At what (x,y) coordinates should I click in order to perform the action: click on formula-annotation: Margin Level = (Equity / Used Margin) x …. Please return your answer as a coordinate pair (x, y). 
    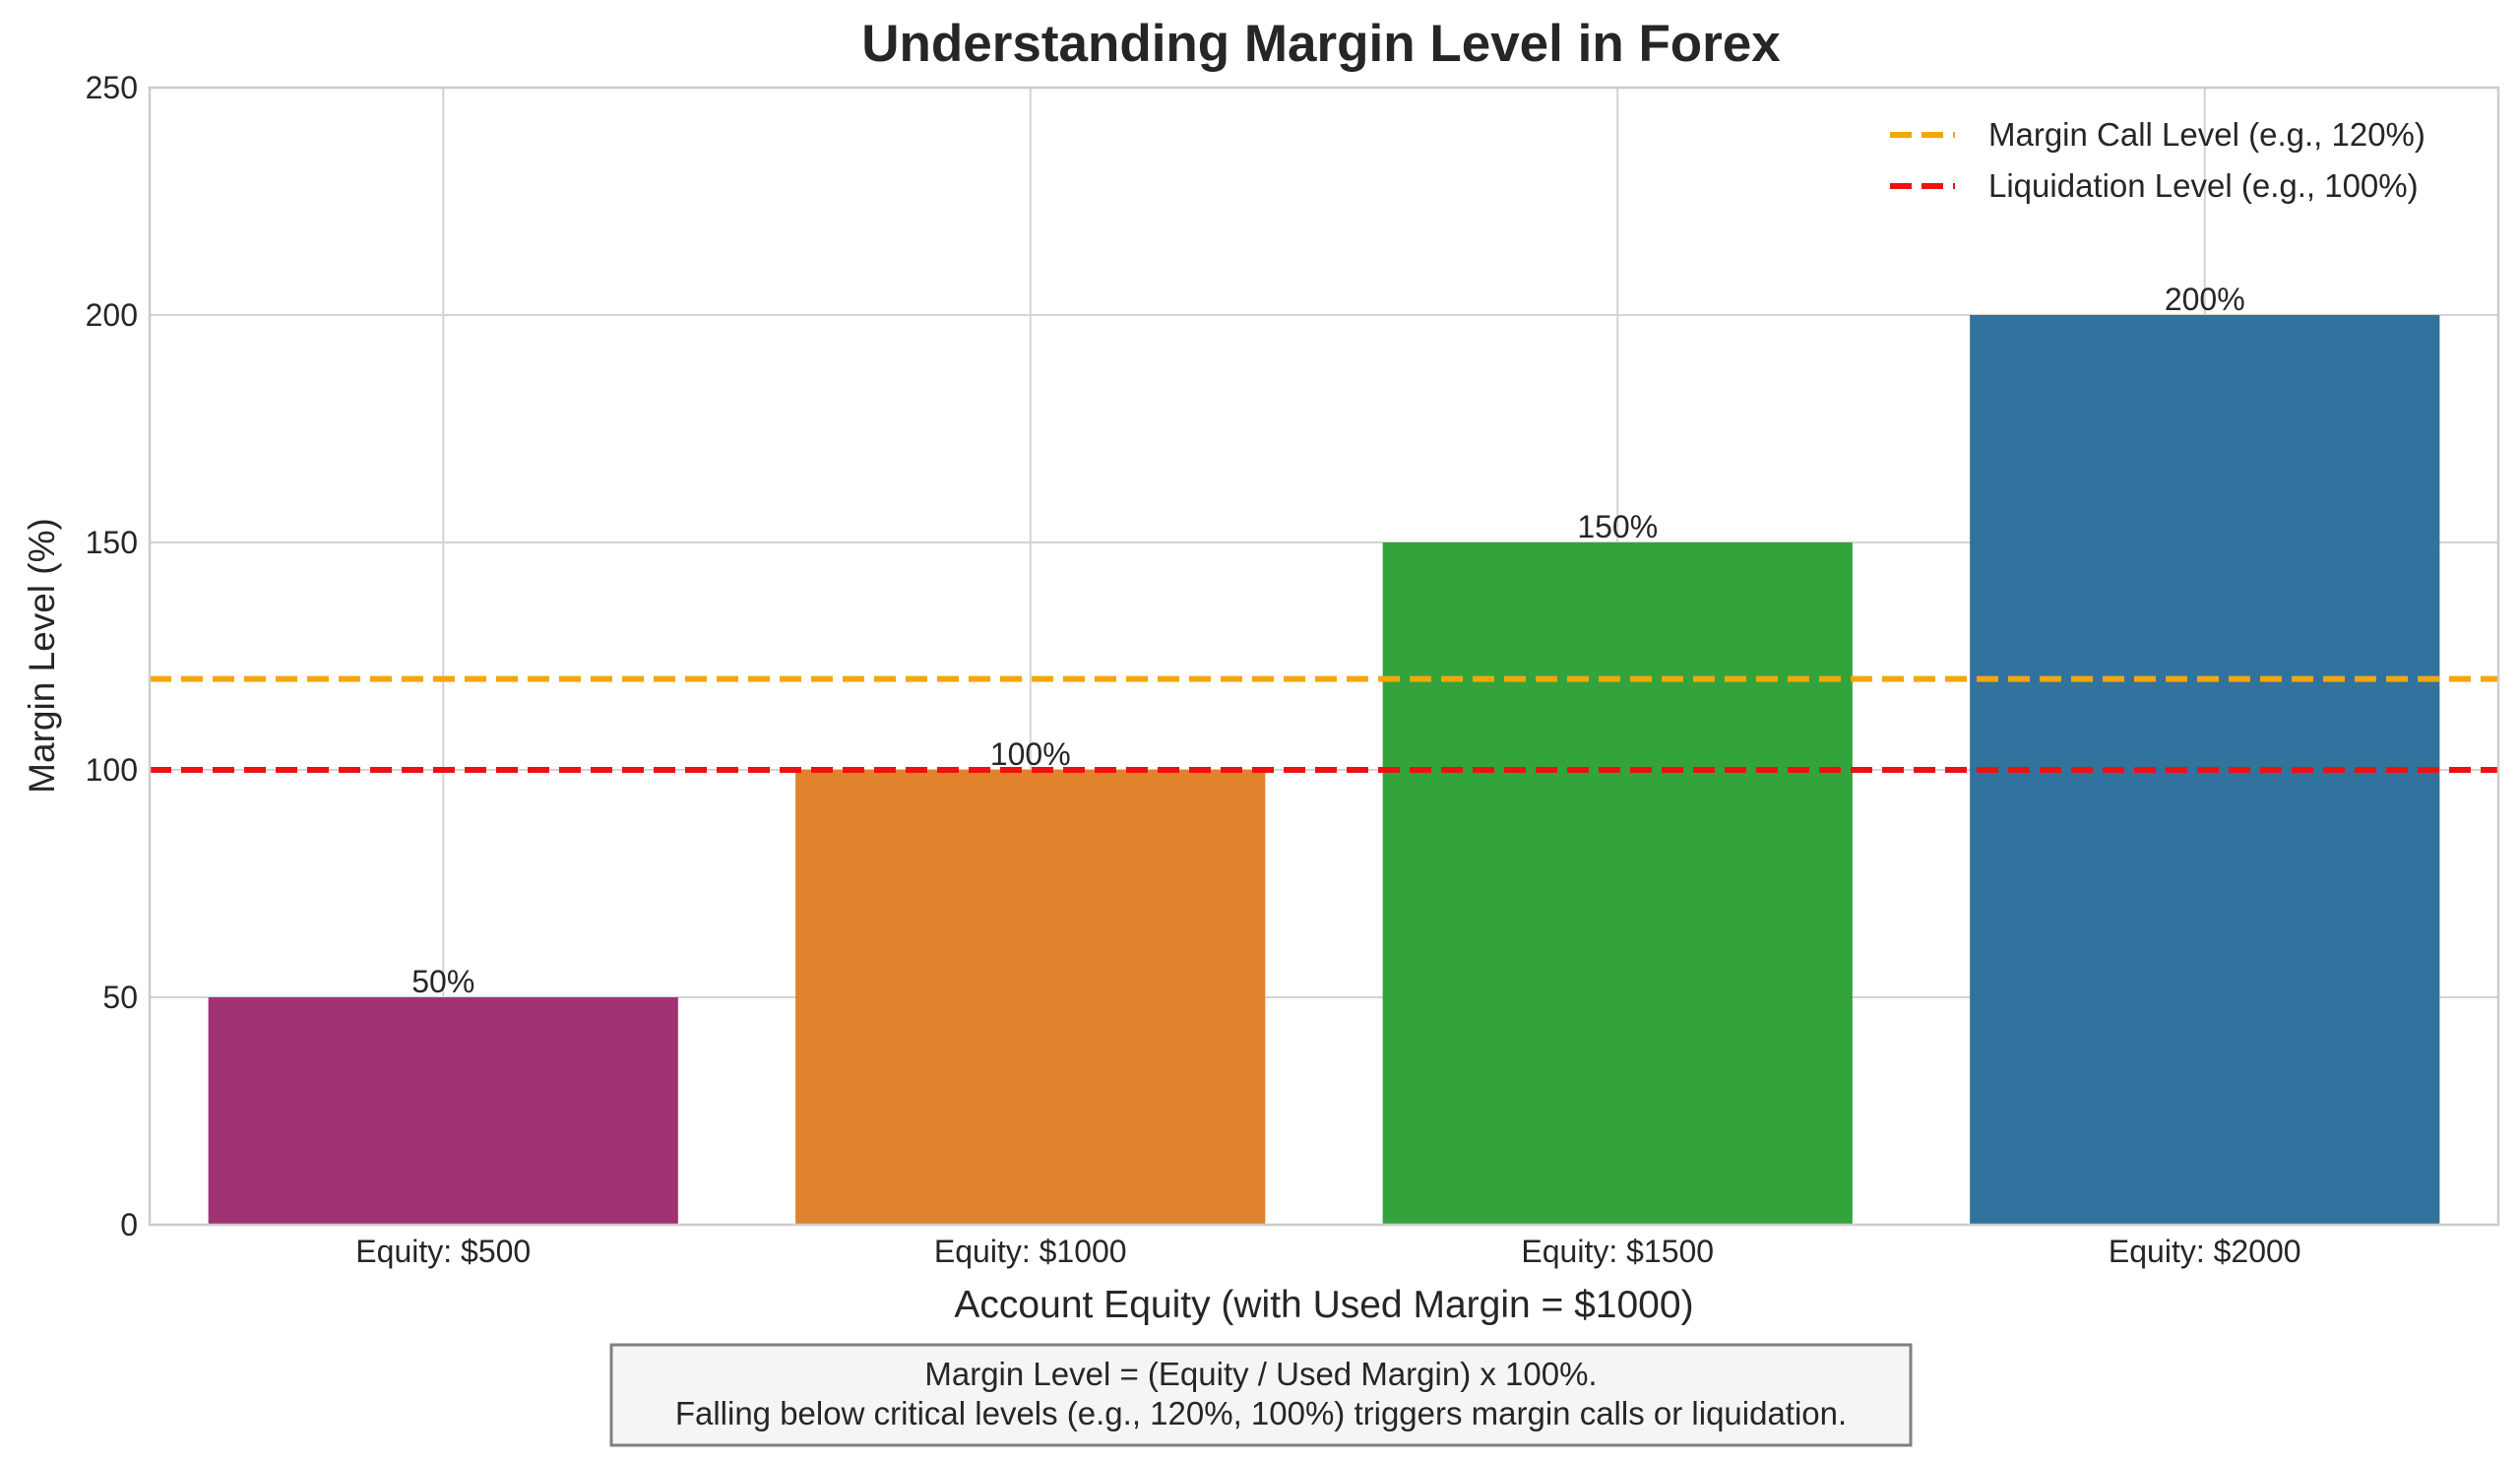
    Looking at the image, I should click on (1261, 1395).